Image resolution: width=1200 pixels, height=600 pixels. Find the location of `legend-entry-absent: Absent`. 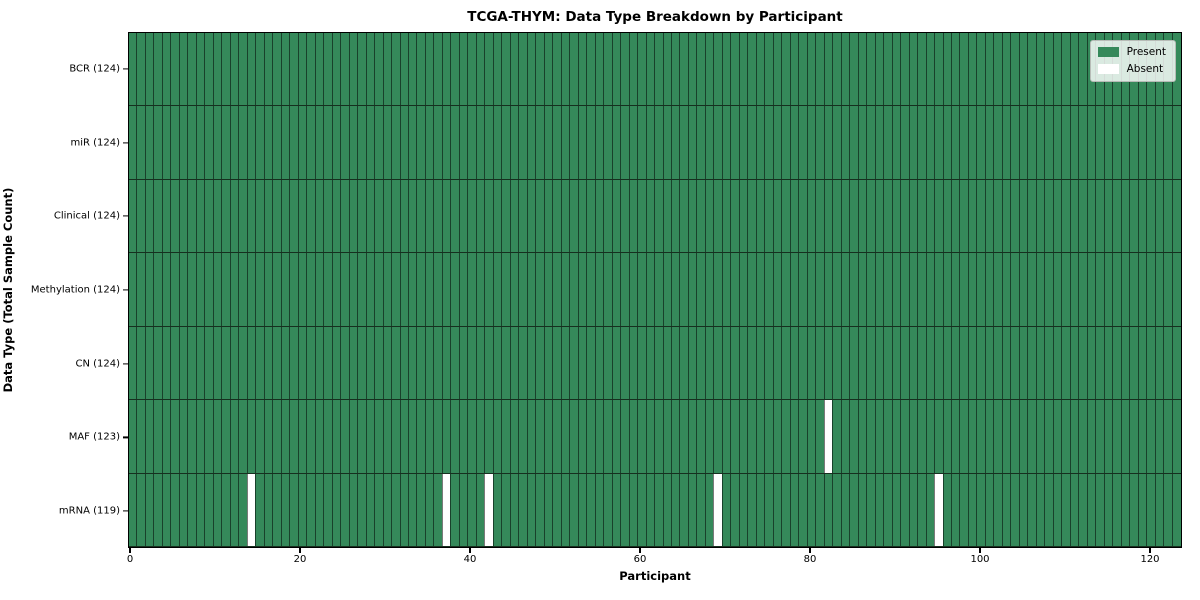

legend-entry-absent: Absent is located at coordinates (1131, 69).